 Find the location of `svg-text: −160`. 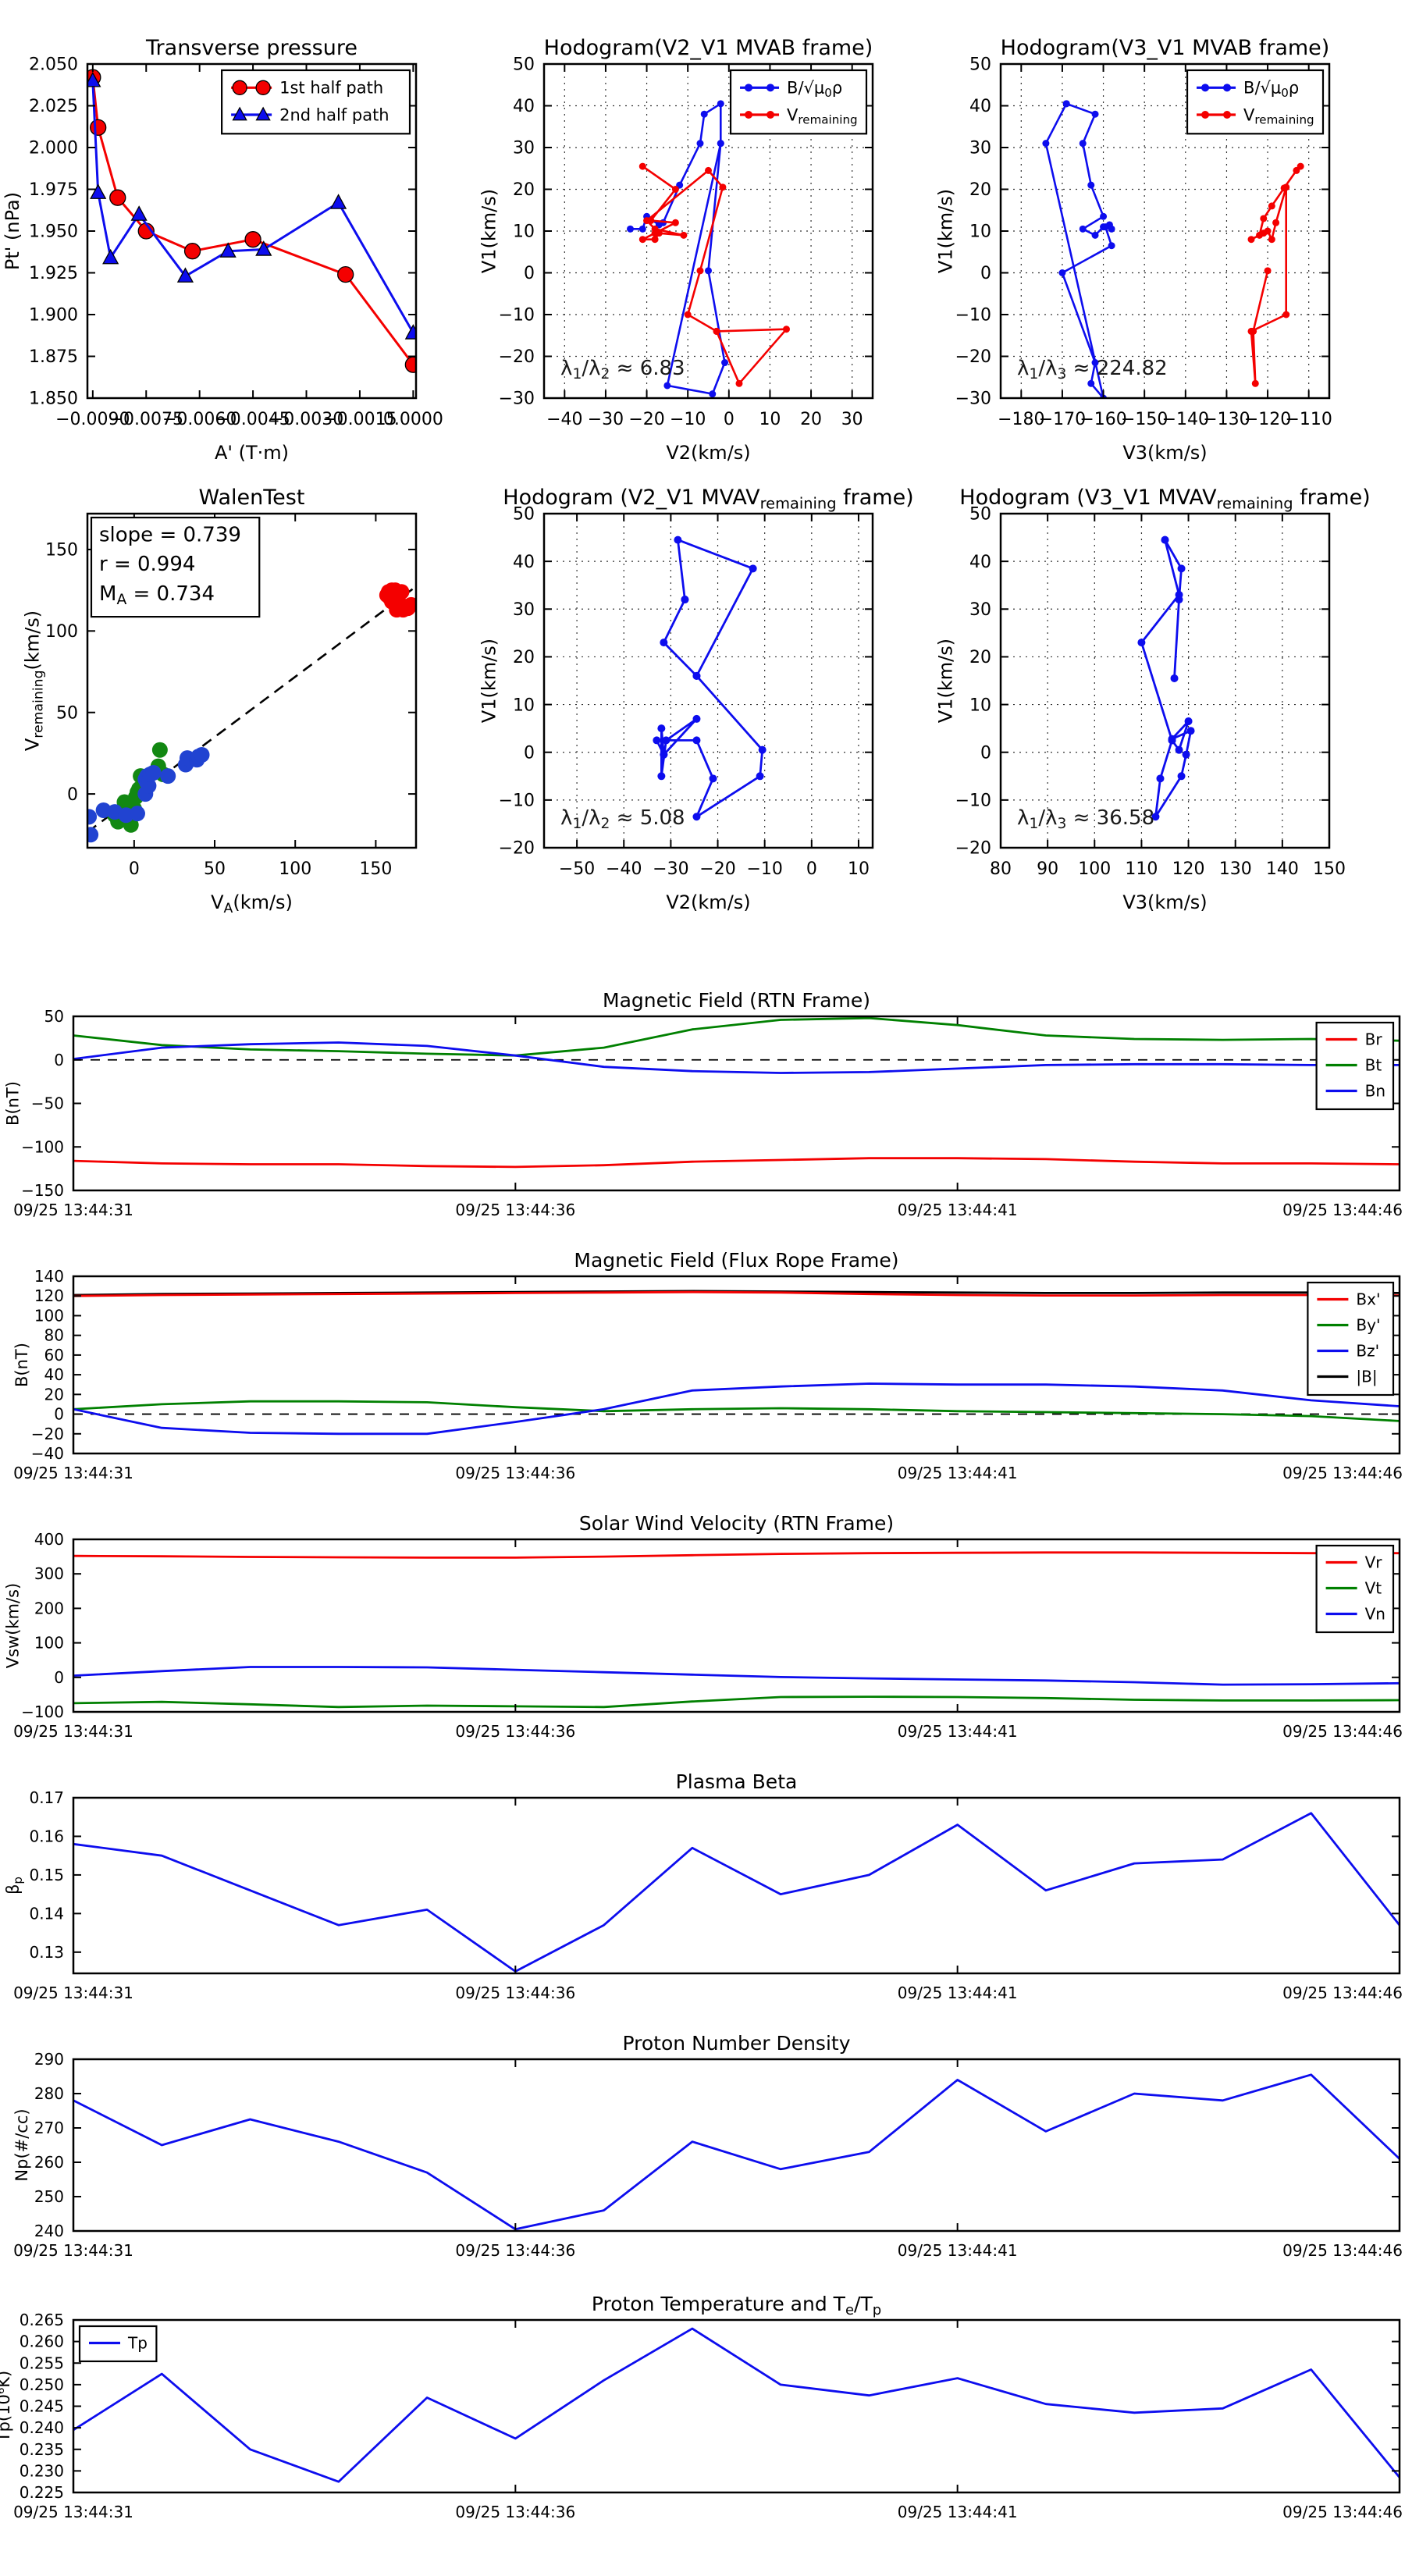

svg-text: −160 is located at coordinates (1103, 419).